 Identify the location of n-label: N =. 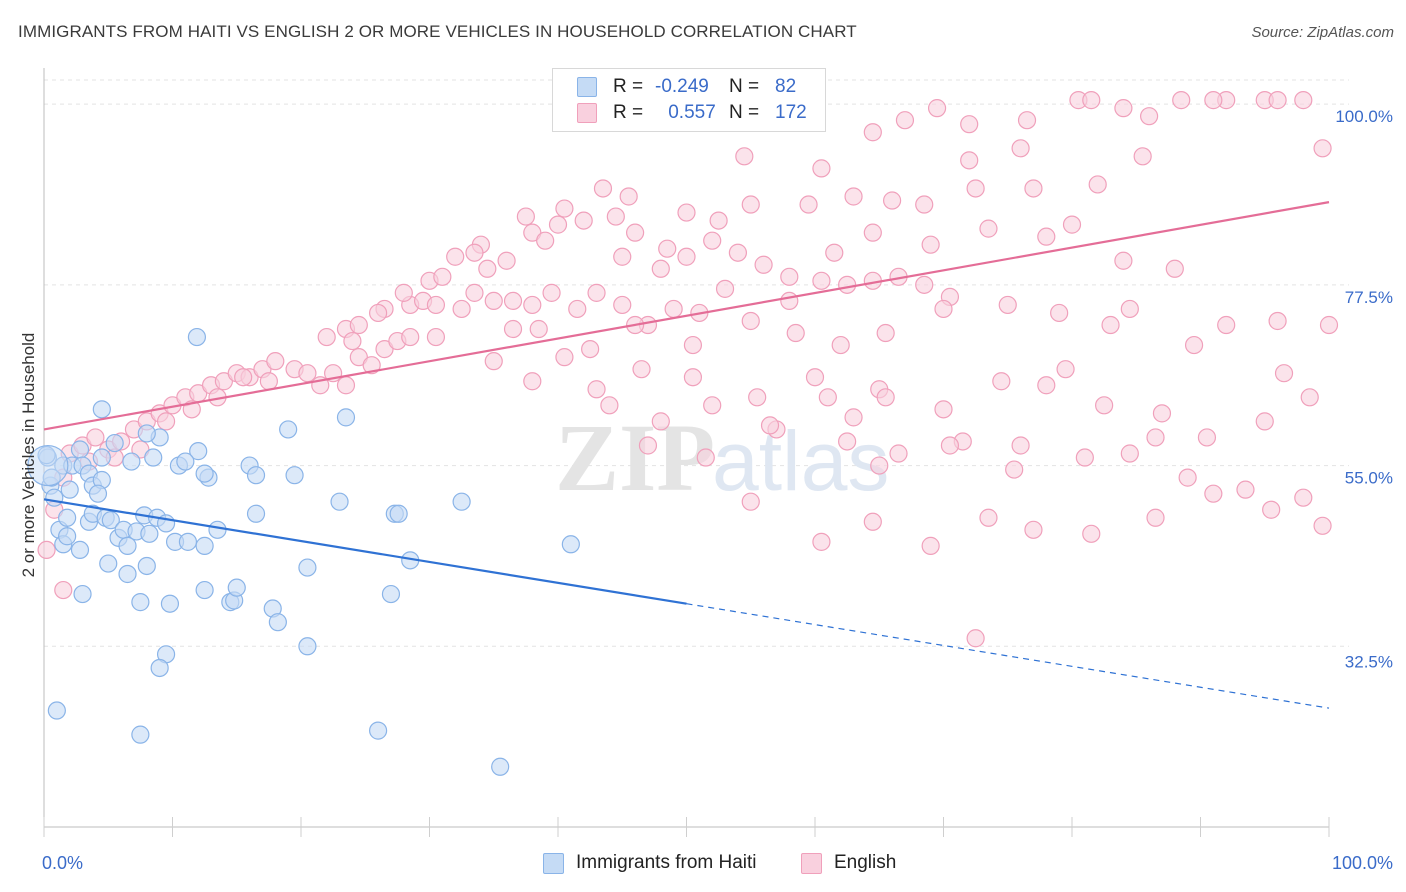
(744, 86).